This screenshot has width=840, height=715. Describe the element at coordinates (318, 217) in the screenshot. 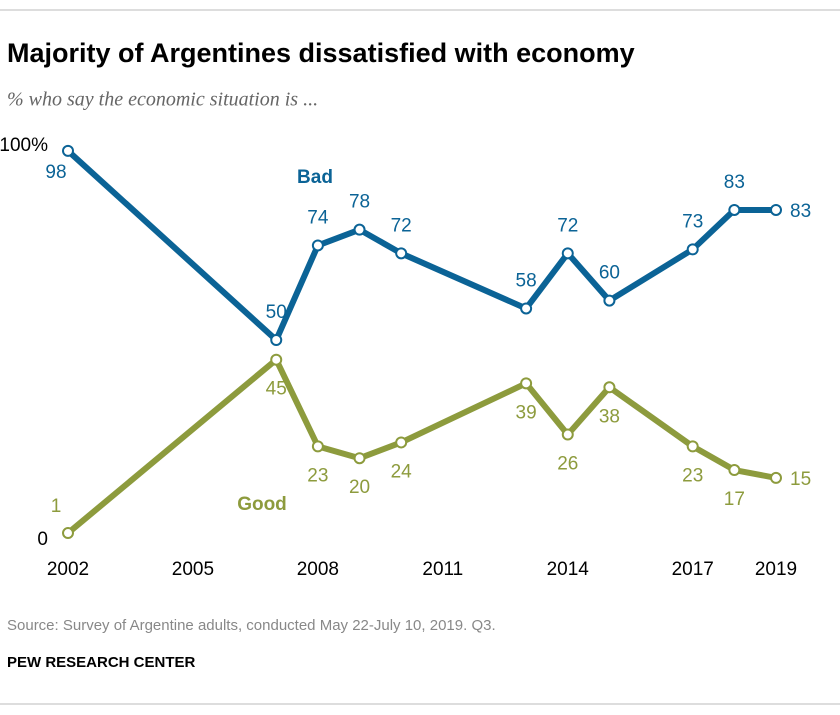

I see `value-label: 74` at that location.